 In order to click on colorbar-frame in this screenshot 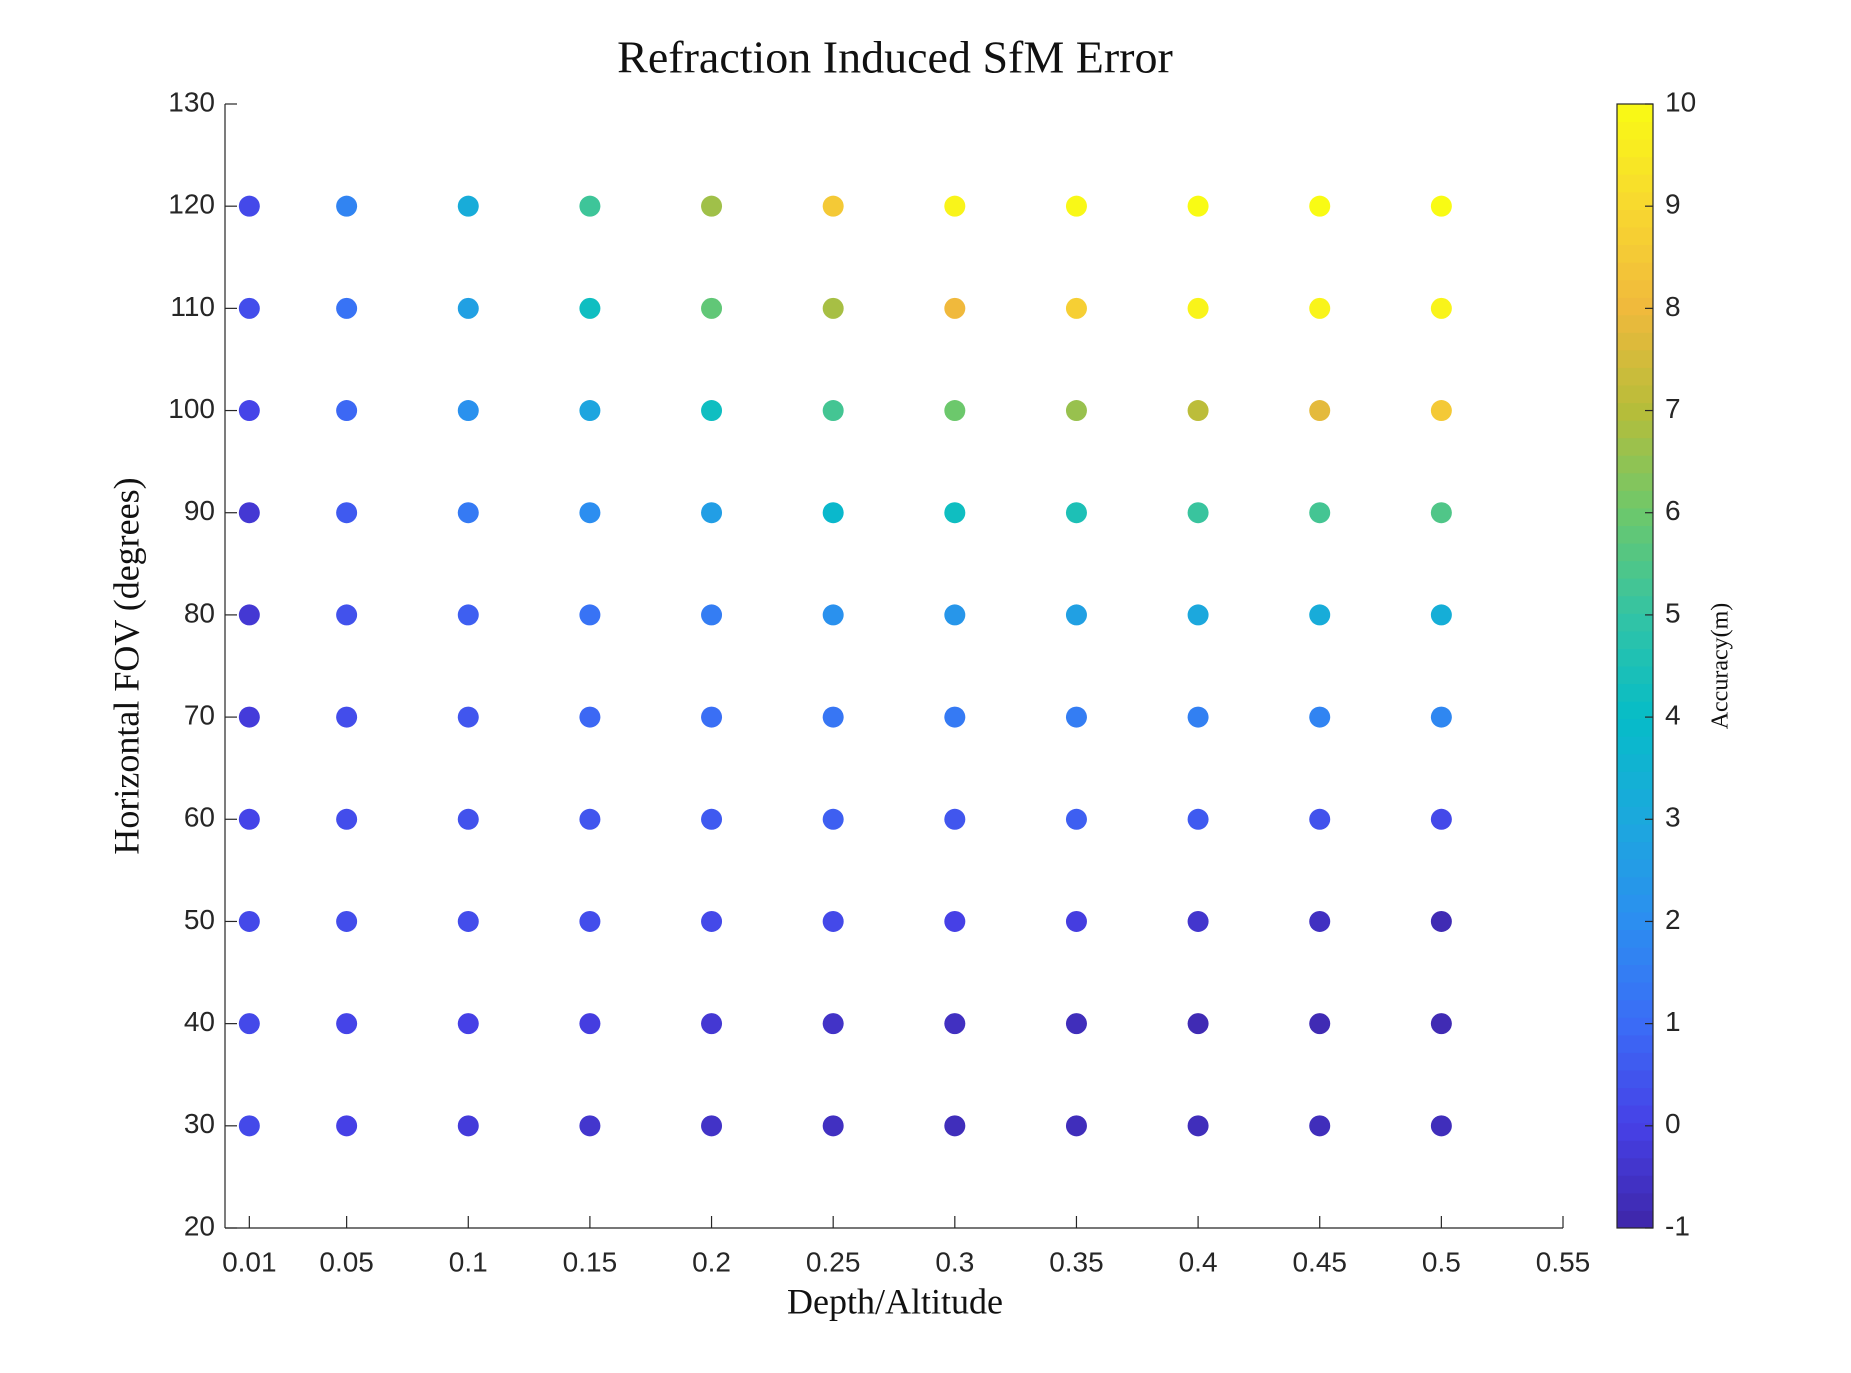, I will do `click(1635, 666)`.